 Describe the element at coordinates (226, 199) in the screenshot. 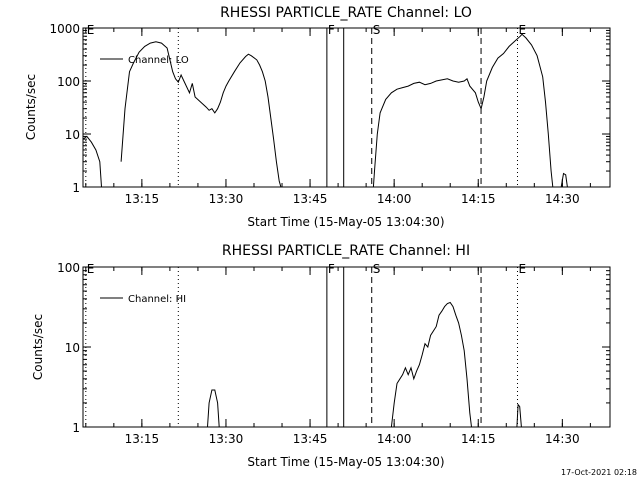

I see `lo-x-tick-label: 13:30` at that location.